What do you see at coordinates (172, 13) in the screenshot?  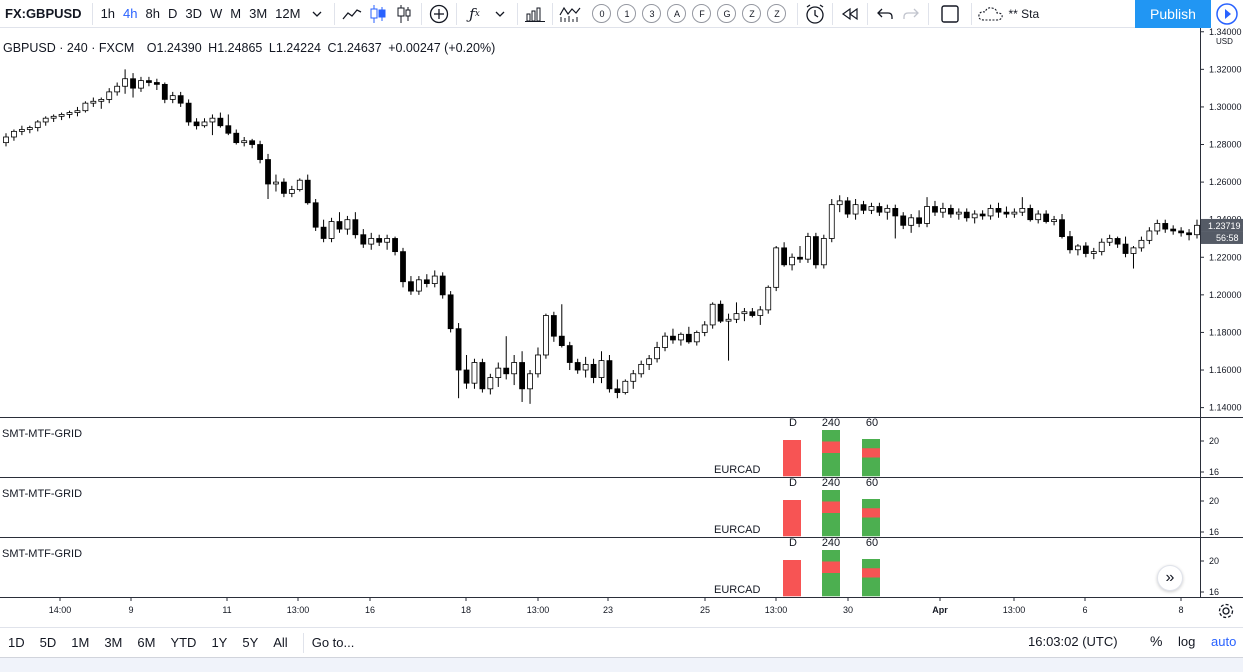 I see `timeframe-d: D` at bounding box center [172, 13].